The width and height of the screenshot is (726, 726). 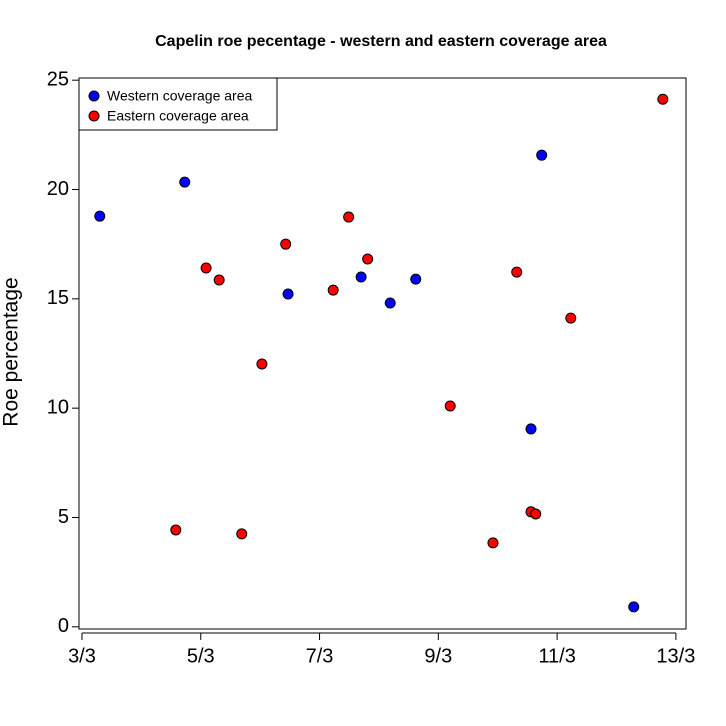 What do you see at coordinates (82, 656) in the screenshot?
I see `x-tick-label: 3/3` at bounding box center [82, 656].